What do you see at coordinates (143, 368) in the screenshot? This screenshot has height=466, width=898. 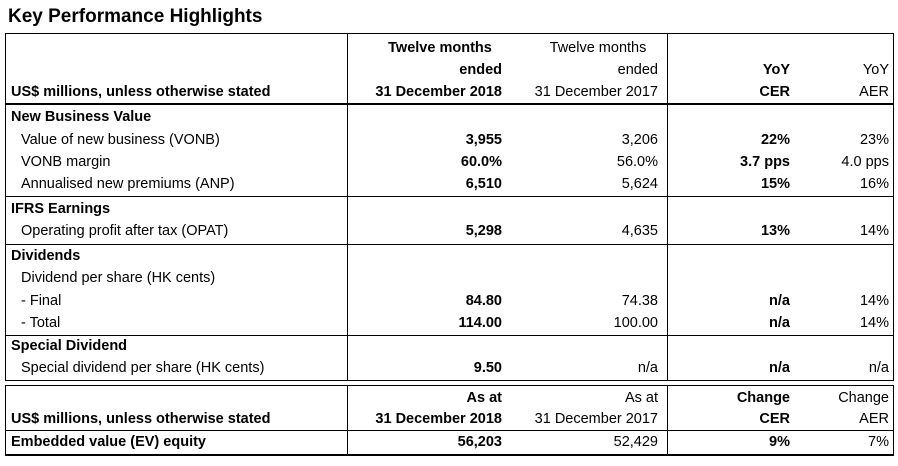 I see `row-label: Special dividend per share (HK cents)` at bounding box center [143, 368].